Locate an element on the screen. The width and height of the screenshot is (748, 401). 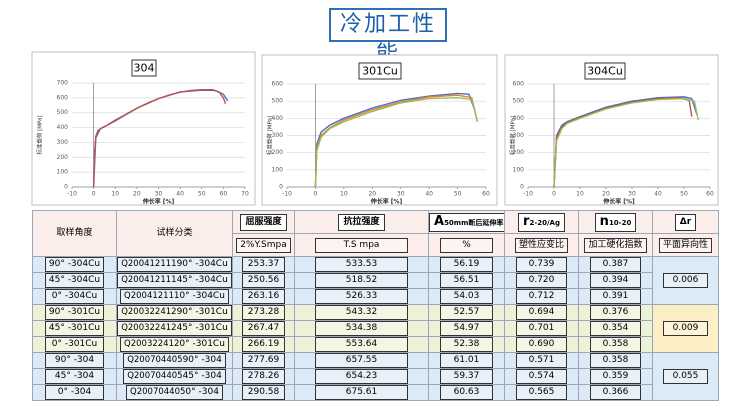
sample-box: Q20070440590° -304 is located at coordinates (174, 360).